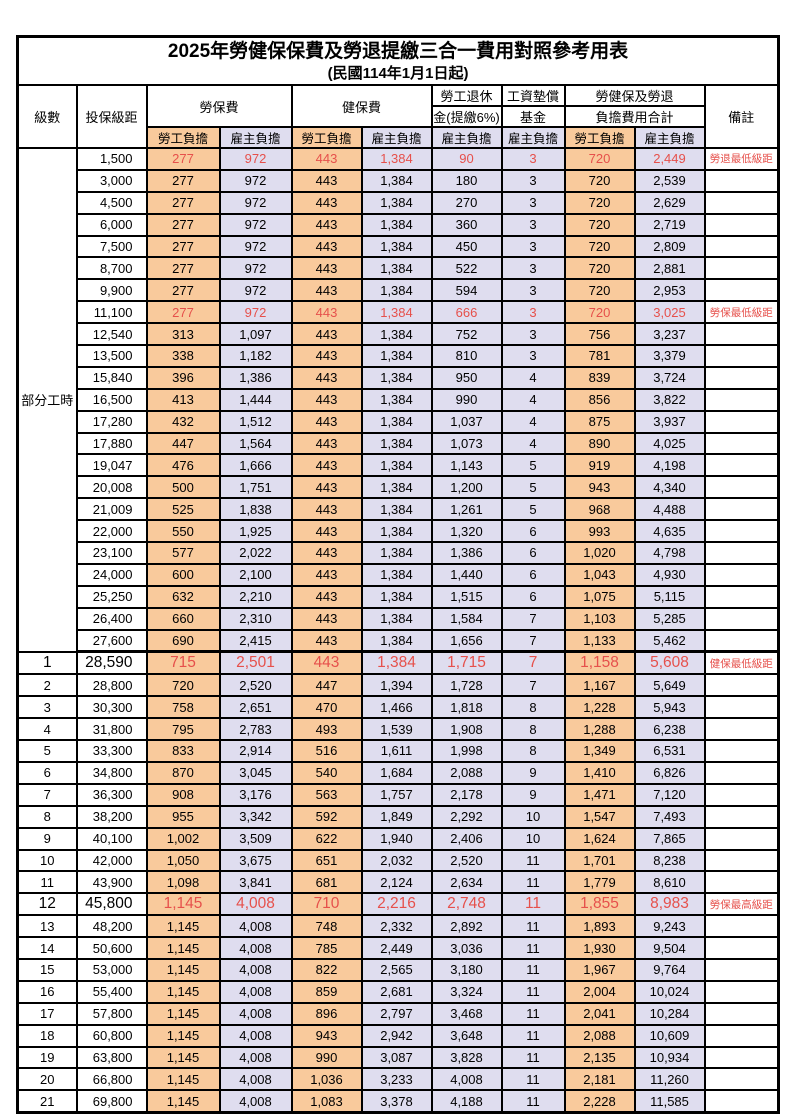  Describe the element at coordinates (466, 574) in the screenshot. I see `pension-employer-cell: 1,440` at that location.